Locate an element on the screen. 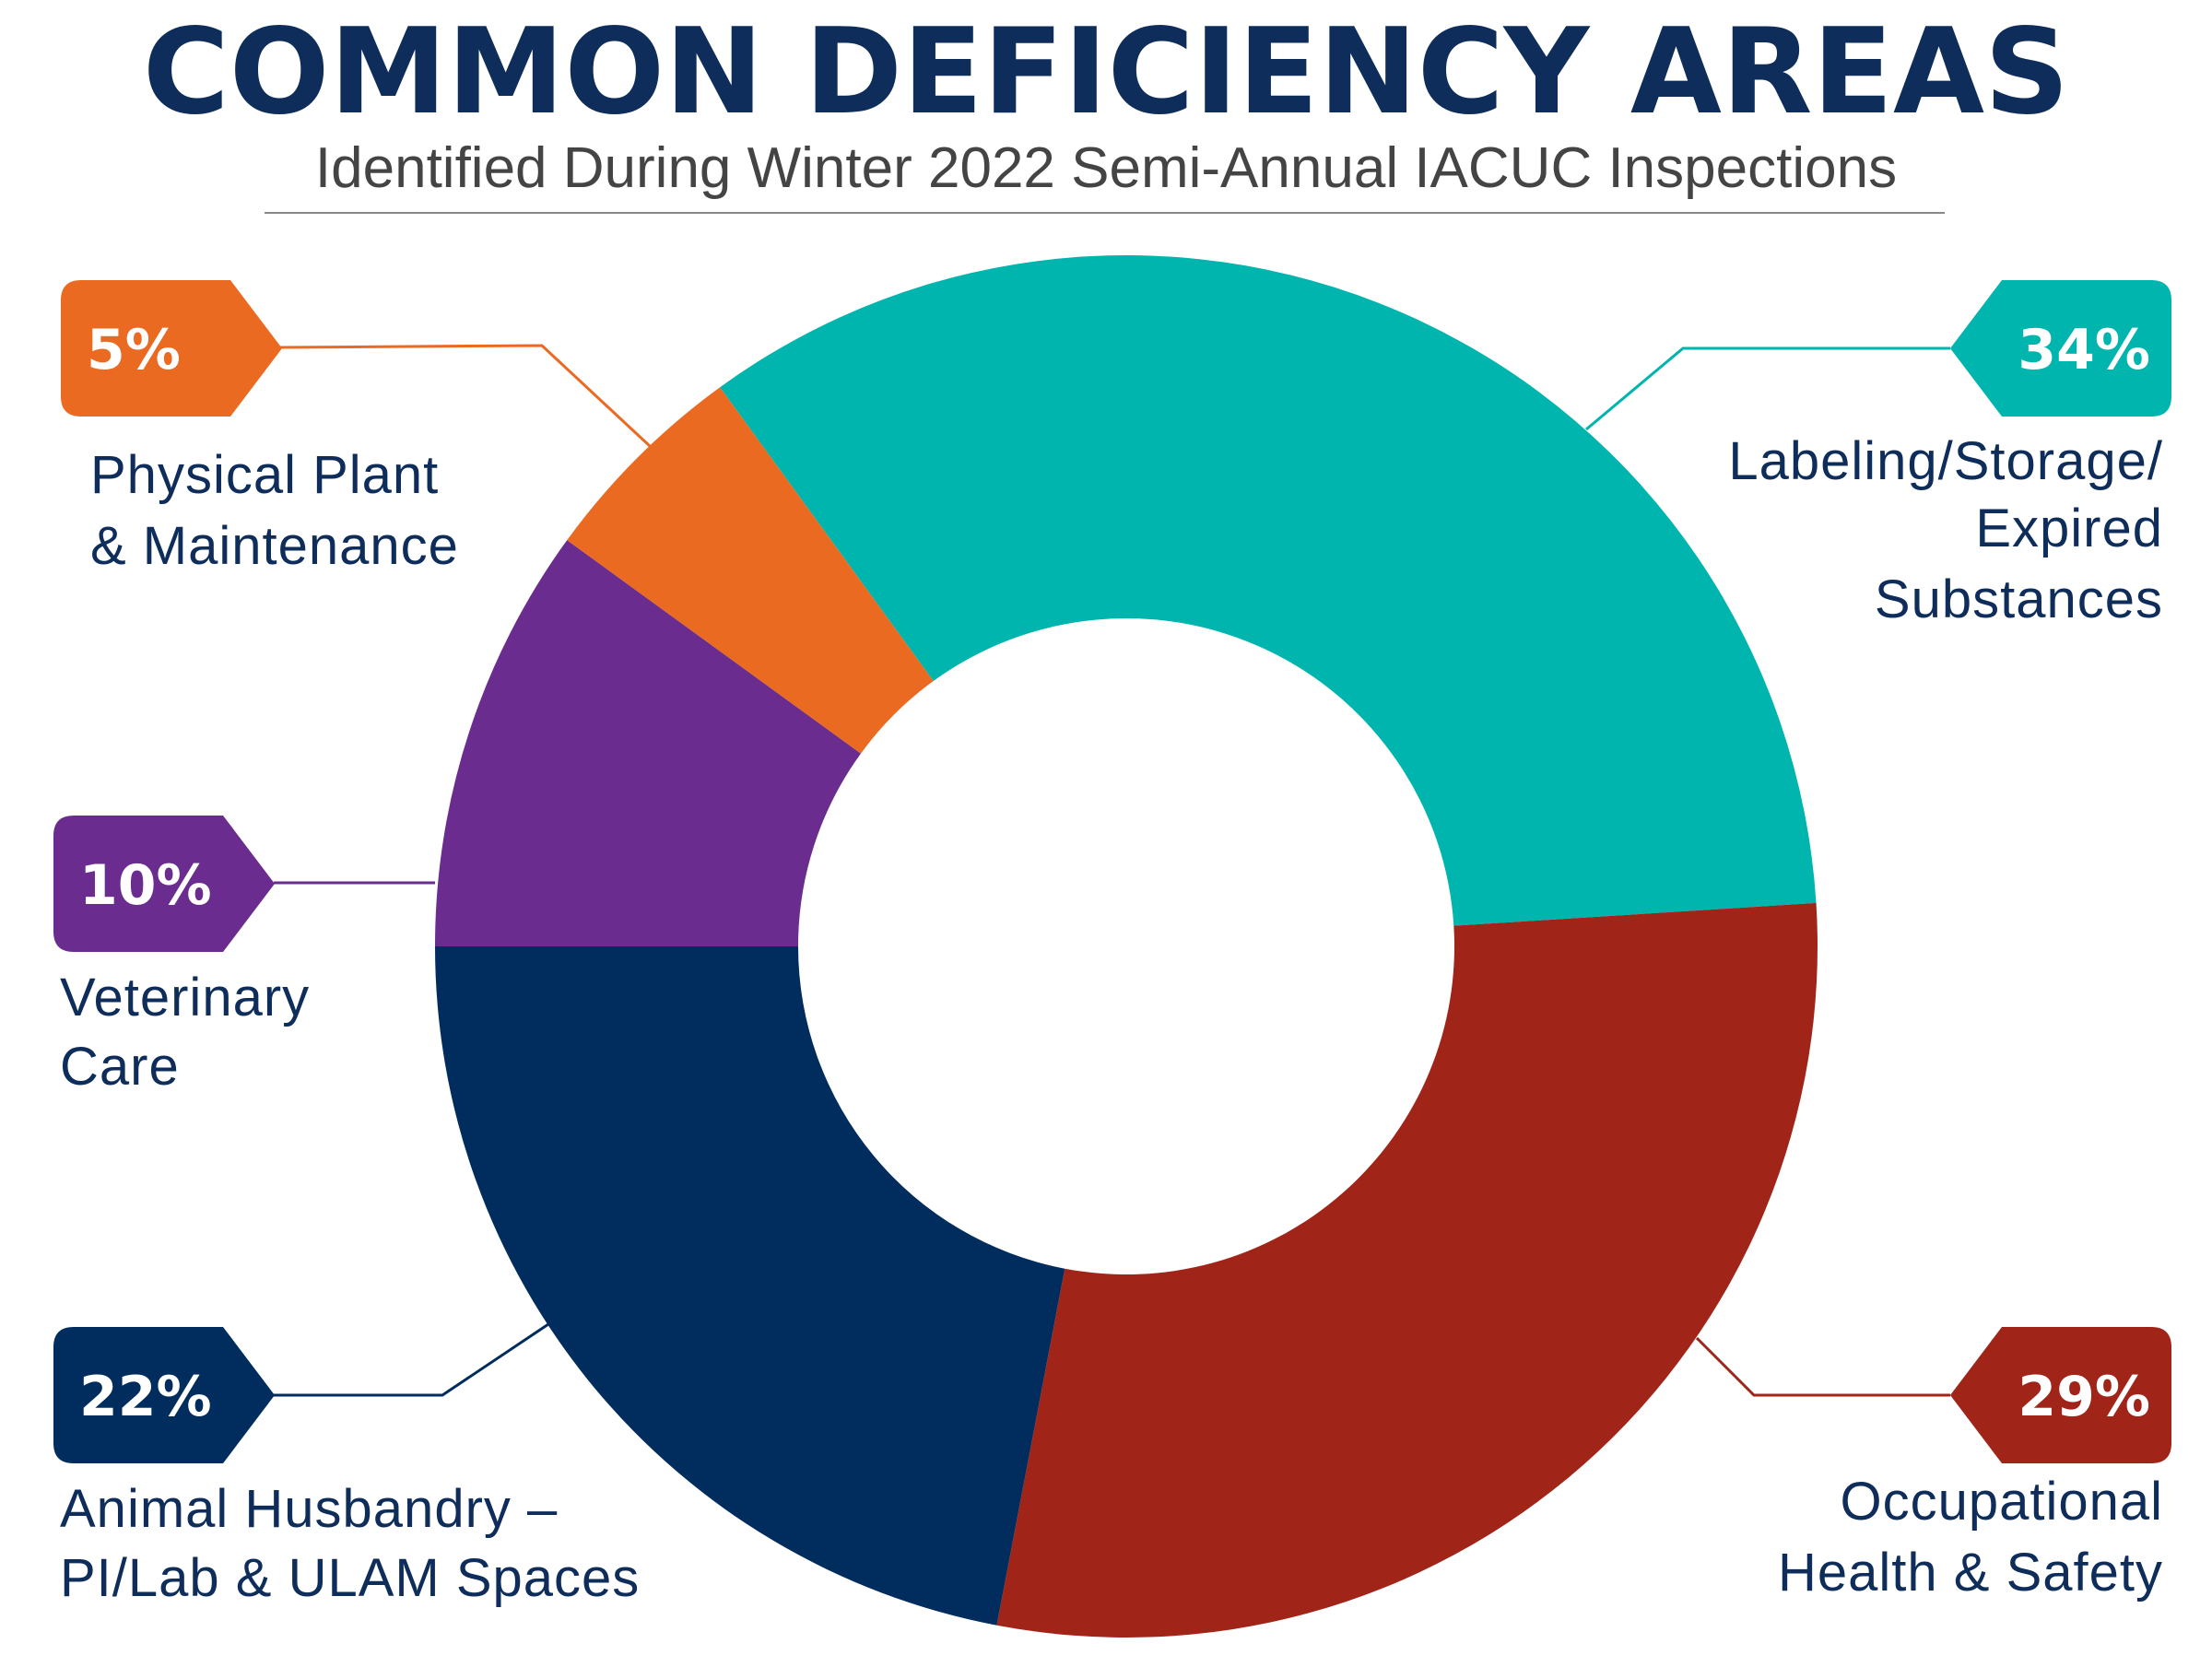  category-label: Care is located at coordinates (120, 1067).